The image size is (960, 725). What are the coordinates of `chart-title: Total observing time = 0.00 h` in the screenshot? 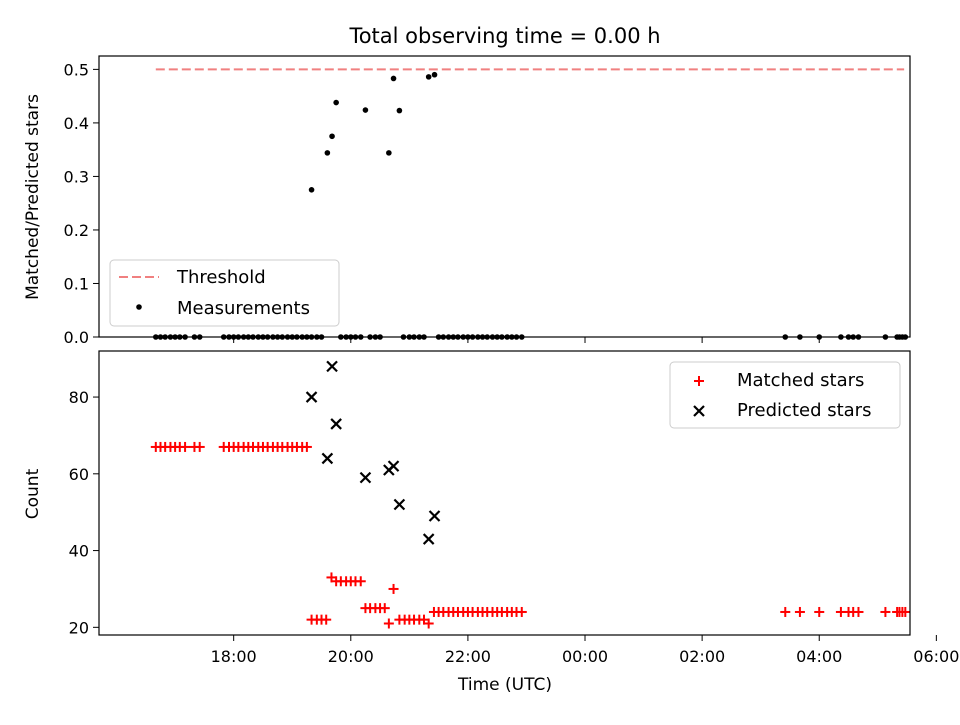 It's located at (504, 36).